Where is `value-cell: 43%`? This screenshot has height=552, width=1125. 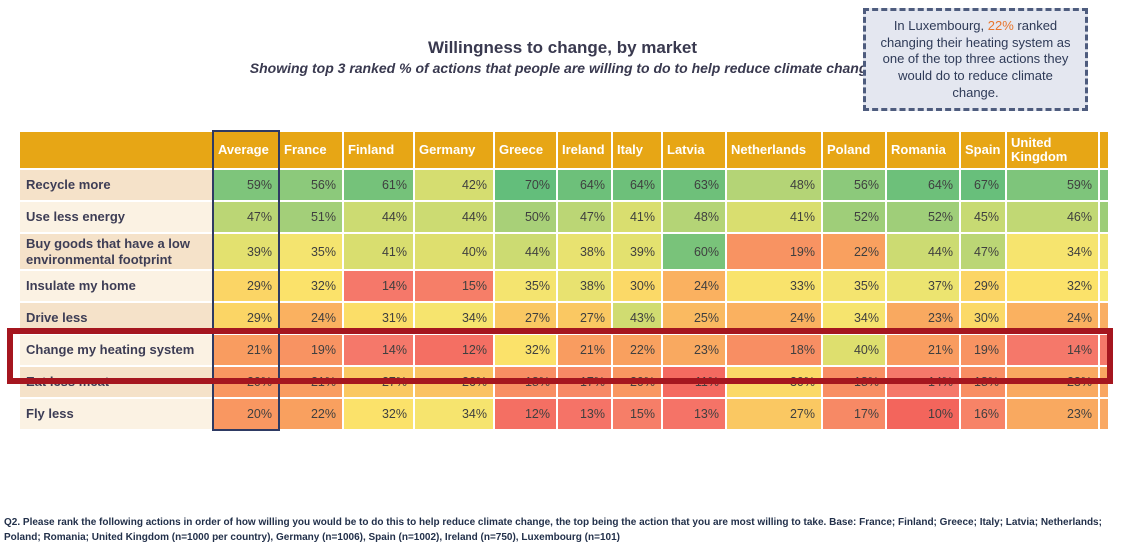 value-cell: 43% is located at coordinates (637, 318).